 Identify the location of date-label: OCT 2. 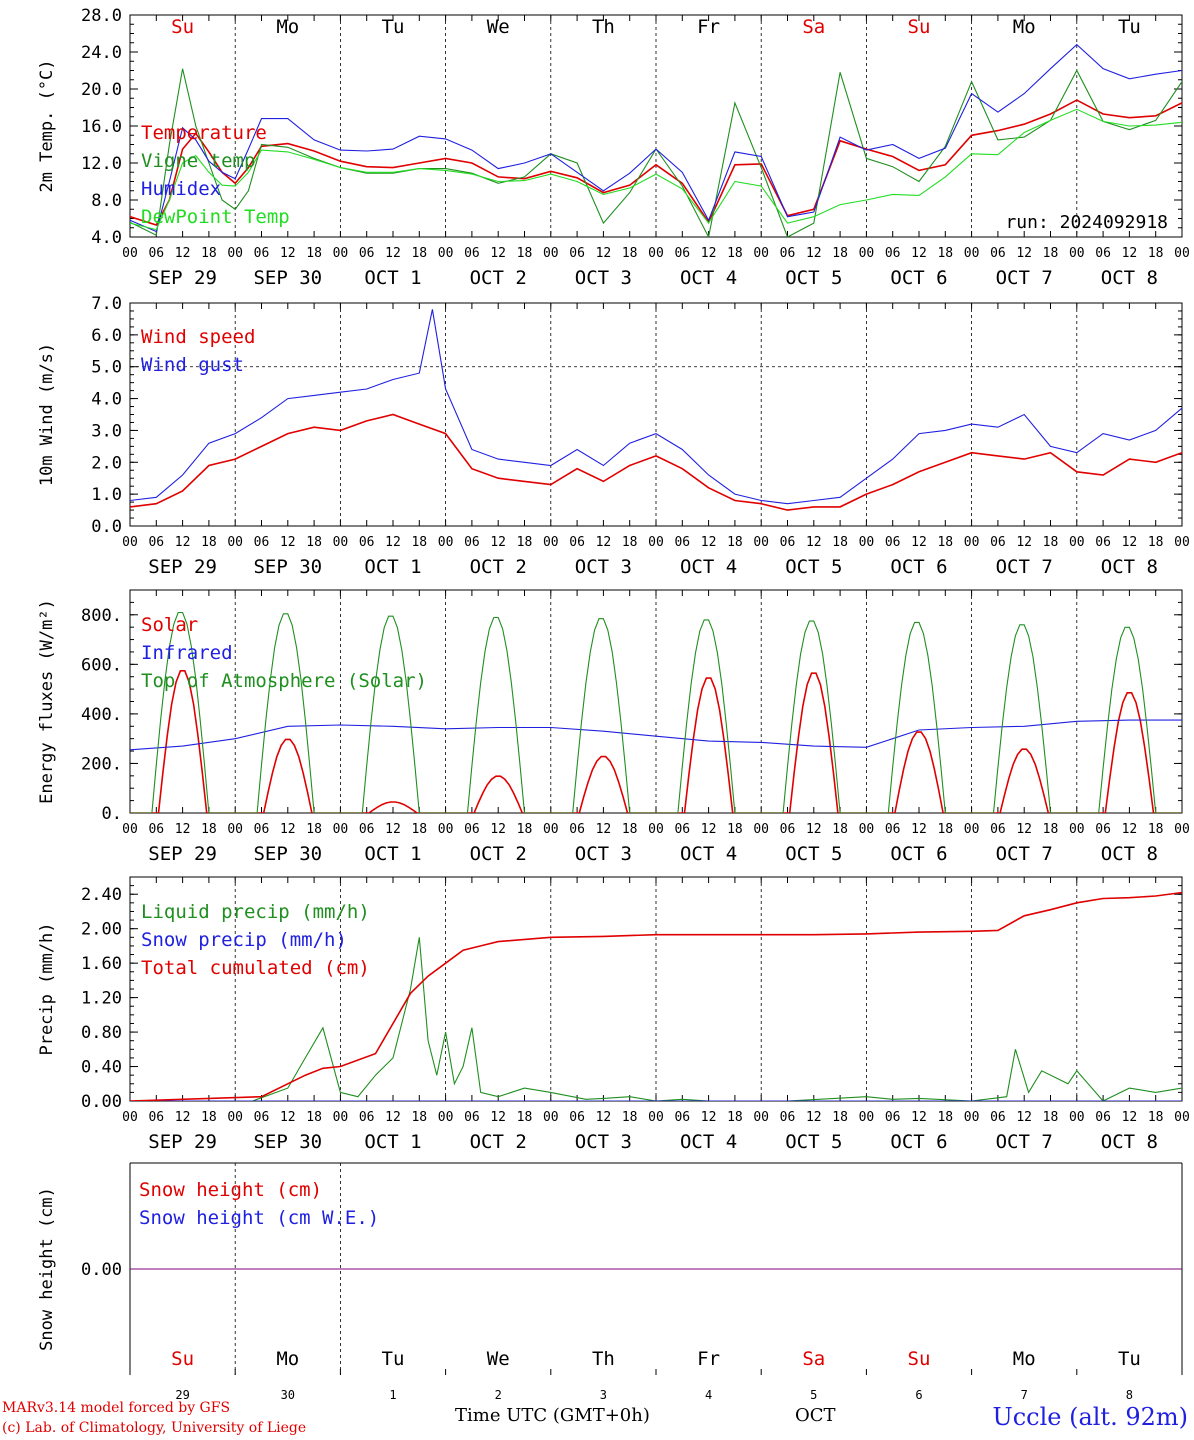
(498, 567).